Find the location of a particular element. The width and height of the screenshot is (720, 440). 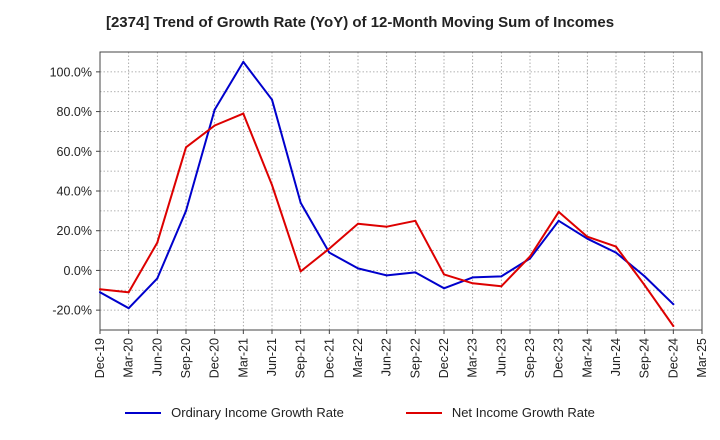

x-tick-label: Dec-19 is located at coordinates (100, 358).